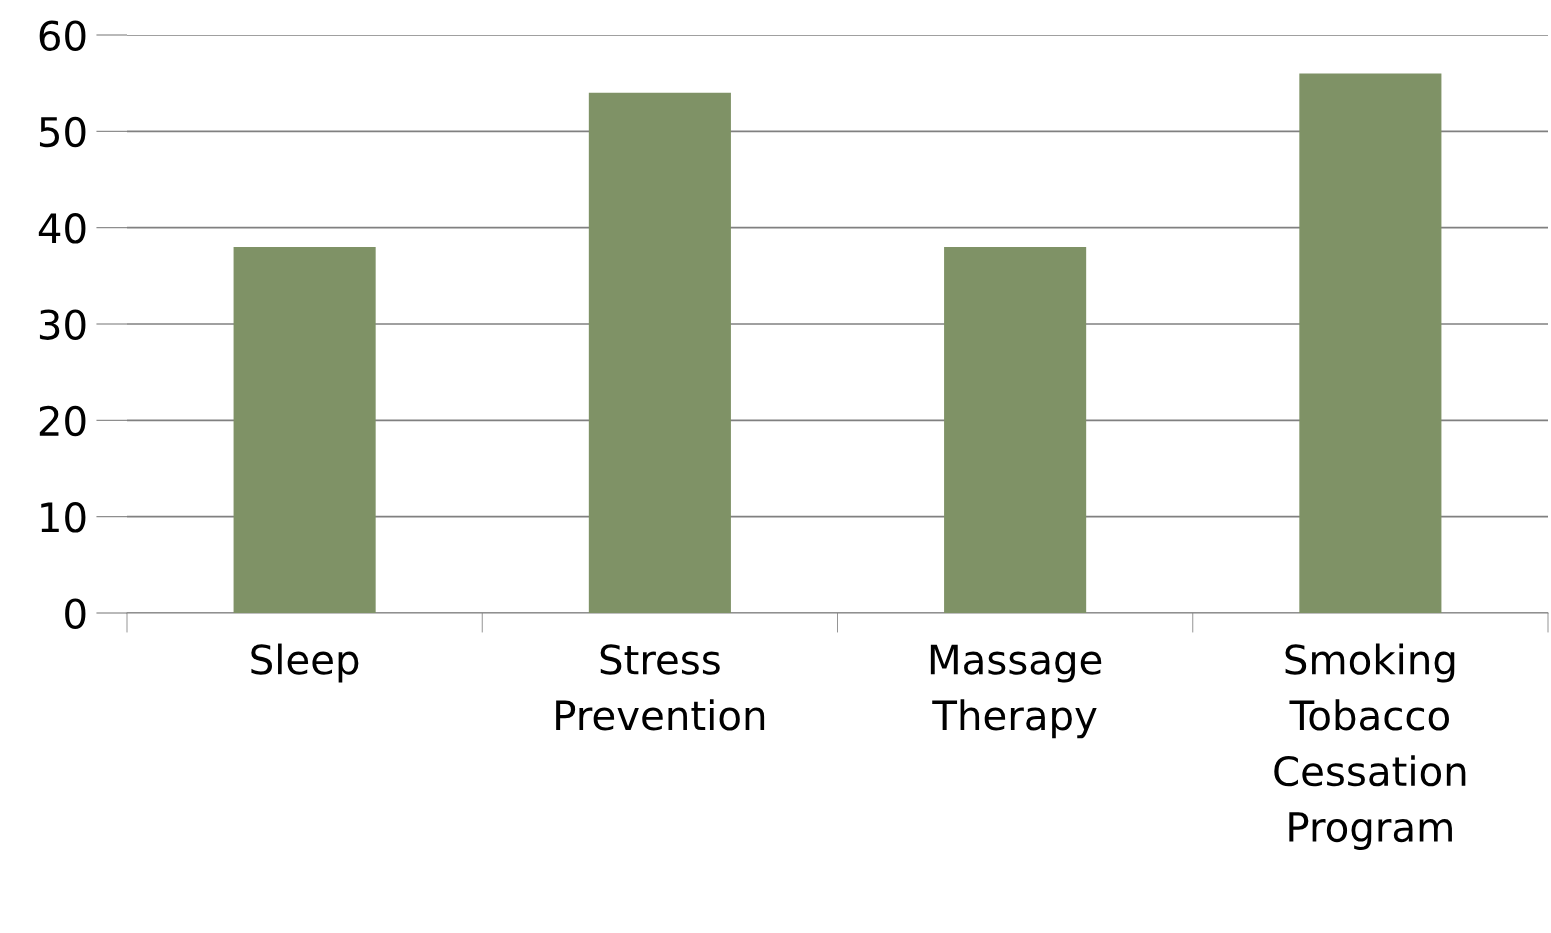 This screenshot has height=933, width=1551. I want to click on x-tick-label: Stress Prevention, so click(660, 687).